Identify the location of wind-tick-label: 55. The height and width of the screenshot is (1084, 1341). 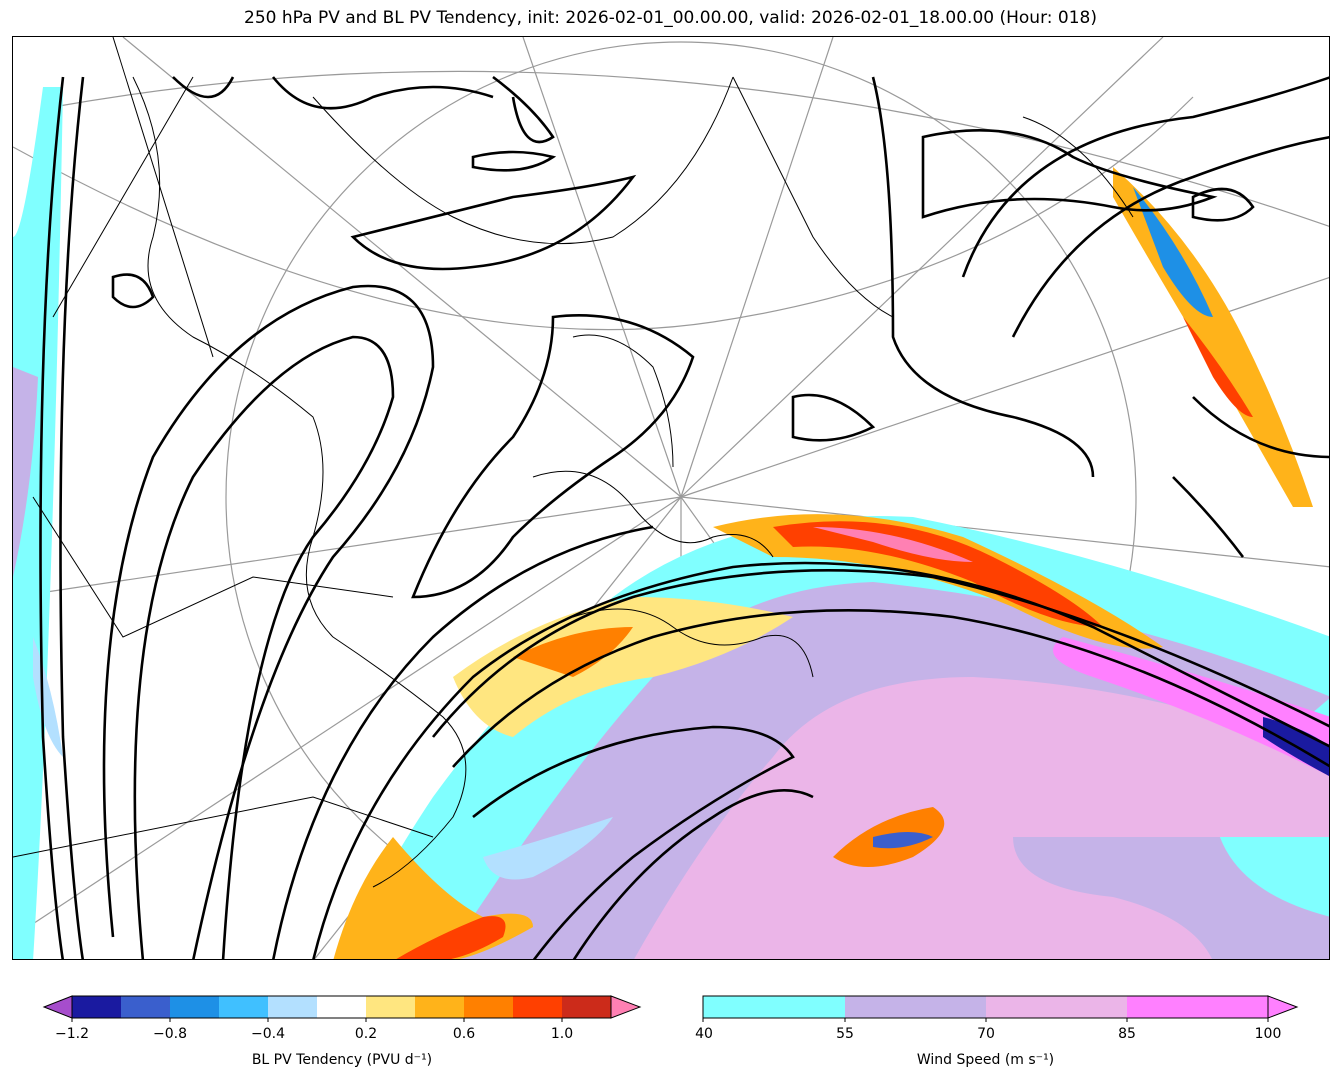
(845, 1034).